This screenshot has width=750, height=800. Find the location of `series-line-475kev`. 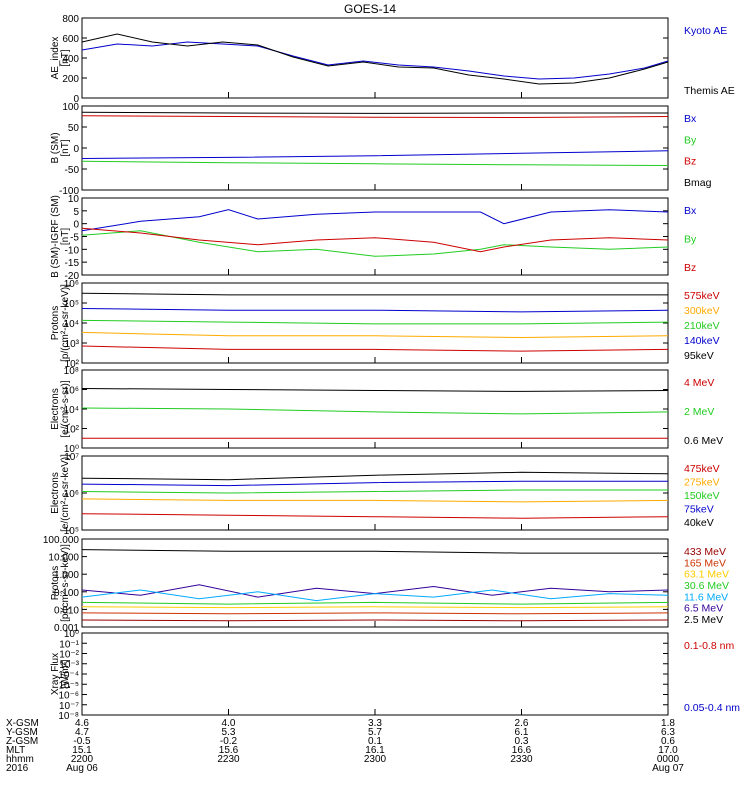

series-line-475kev is located at coordinates (375, 516).